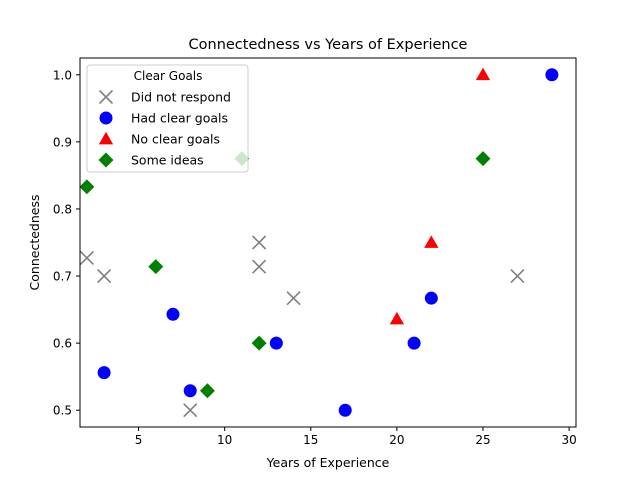 This screenshot has height=484, width=640. What do you see at coordinates (310, 440) in the screenshot?
I see `x-tick-label: 15` at bounding box center [310, 440].